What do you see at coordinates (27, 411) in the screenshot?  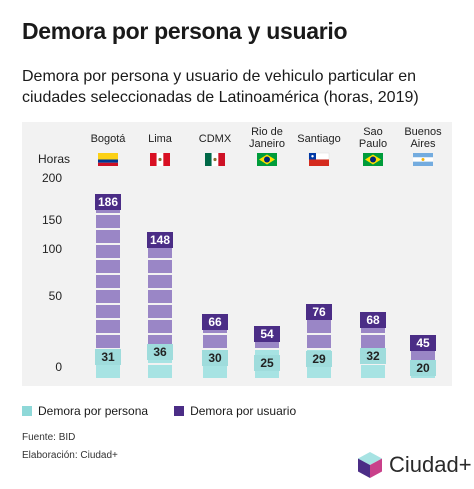 I see `legend-swatch-persona` at bounding box center [27, 411].